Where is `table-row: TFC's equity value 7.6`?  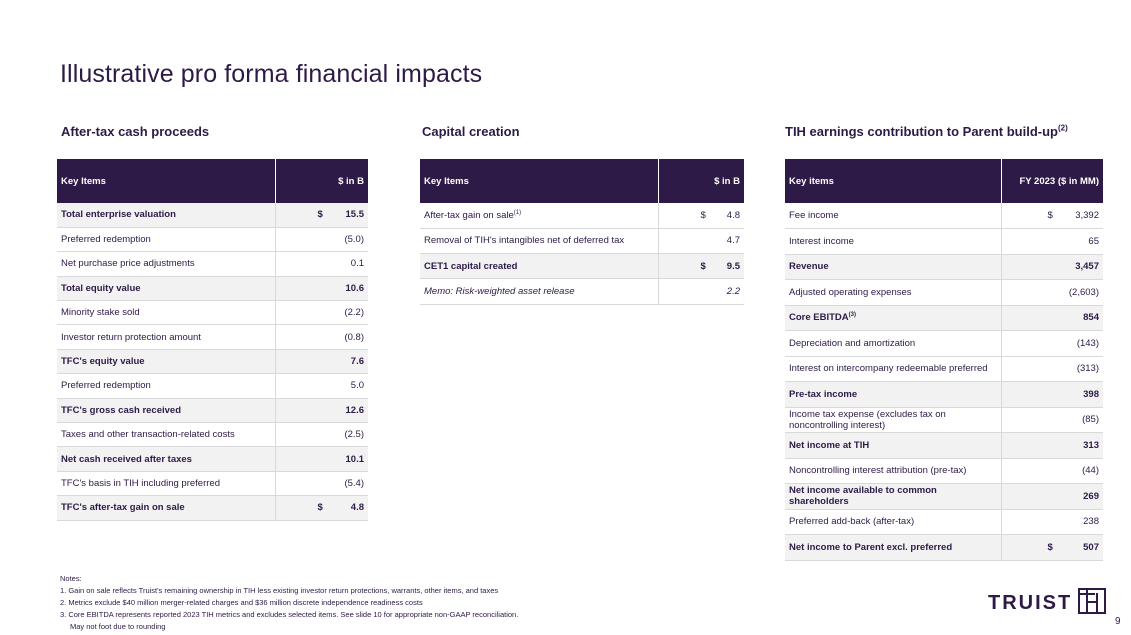 table-row: TFC's equity value 7.6 is located at coordinates (212, 362).